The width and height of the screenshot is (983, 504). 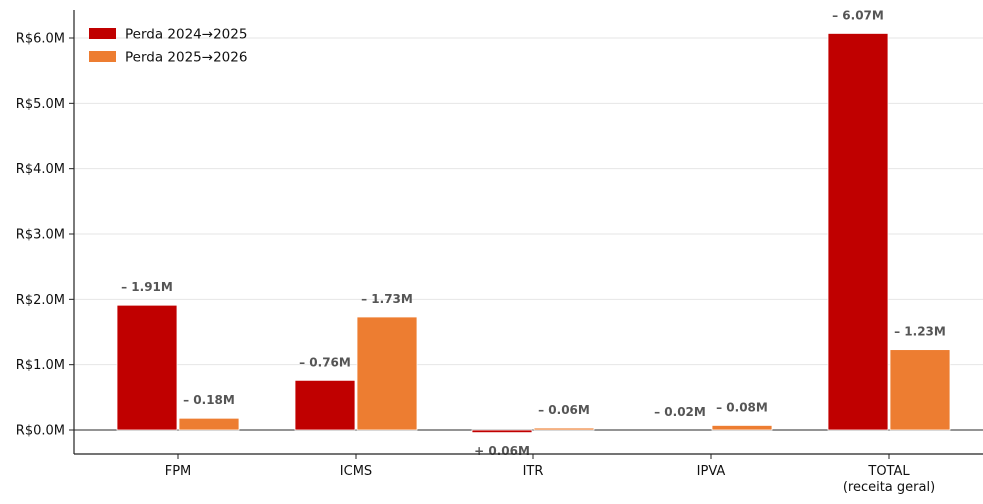 I want to click on x-tick-label: IPVA, so click(x=711, y=471).